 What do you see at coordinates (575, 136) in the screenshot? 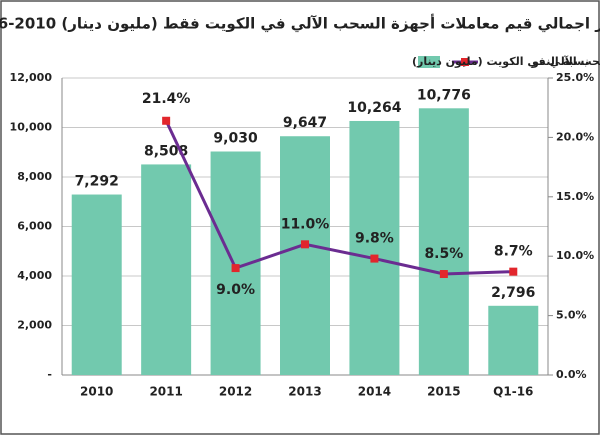
I see `y2-tick-label: 20.0%` at bounding box center [575, 136].